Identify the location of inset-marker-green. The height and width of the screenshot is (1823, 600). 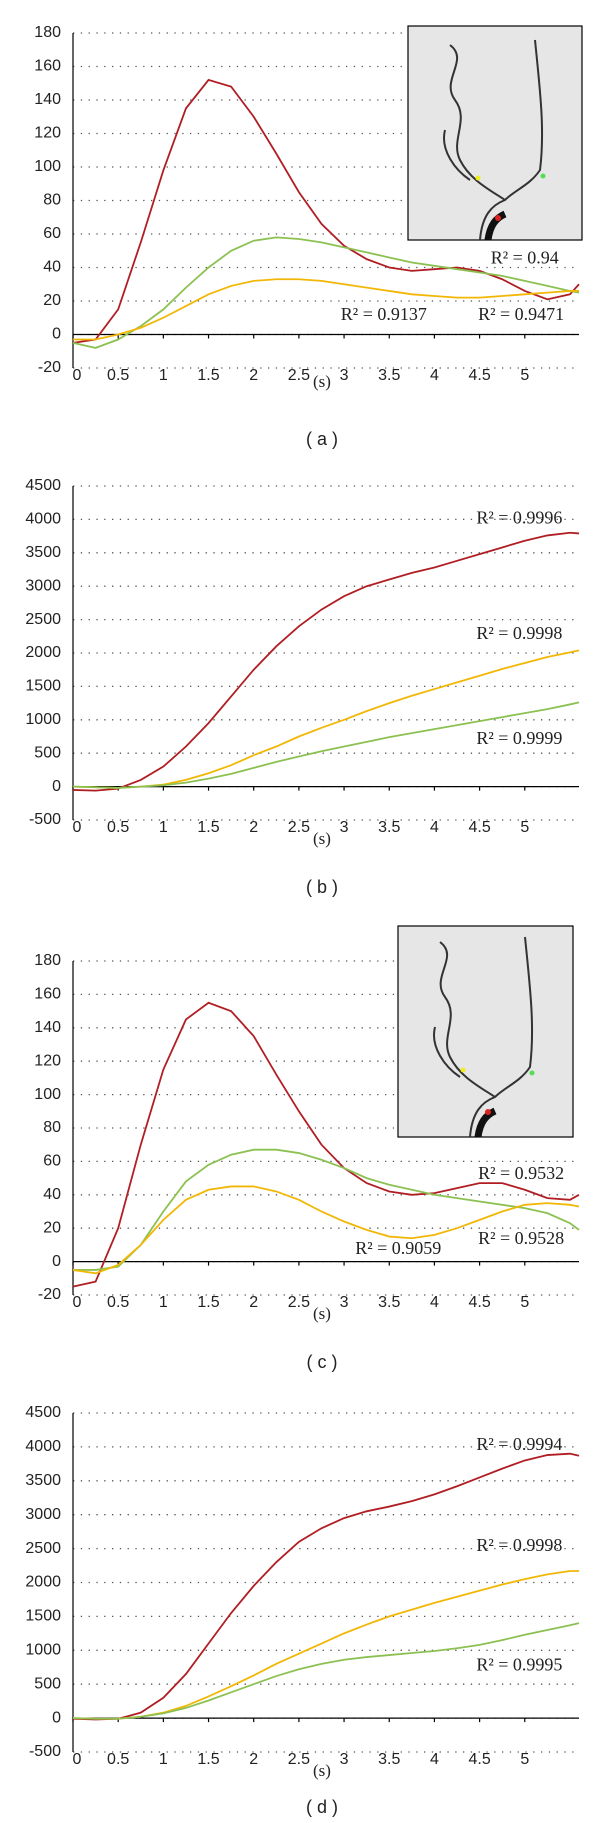
(543, 176).